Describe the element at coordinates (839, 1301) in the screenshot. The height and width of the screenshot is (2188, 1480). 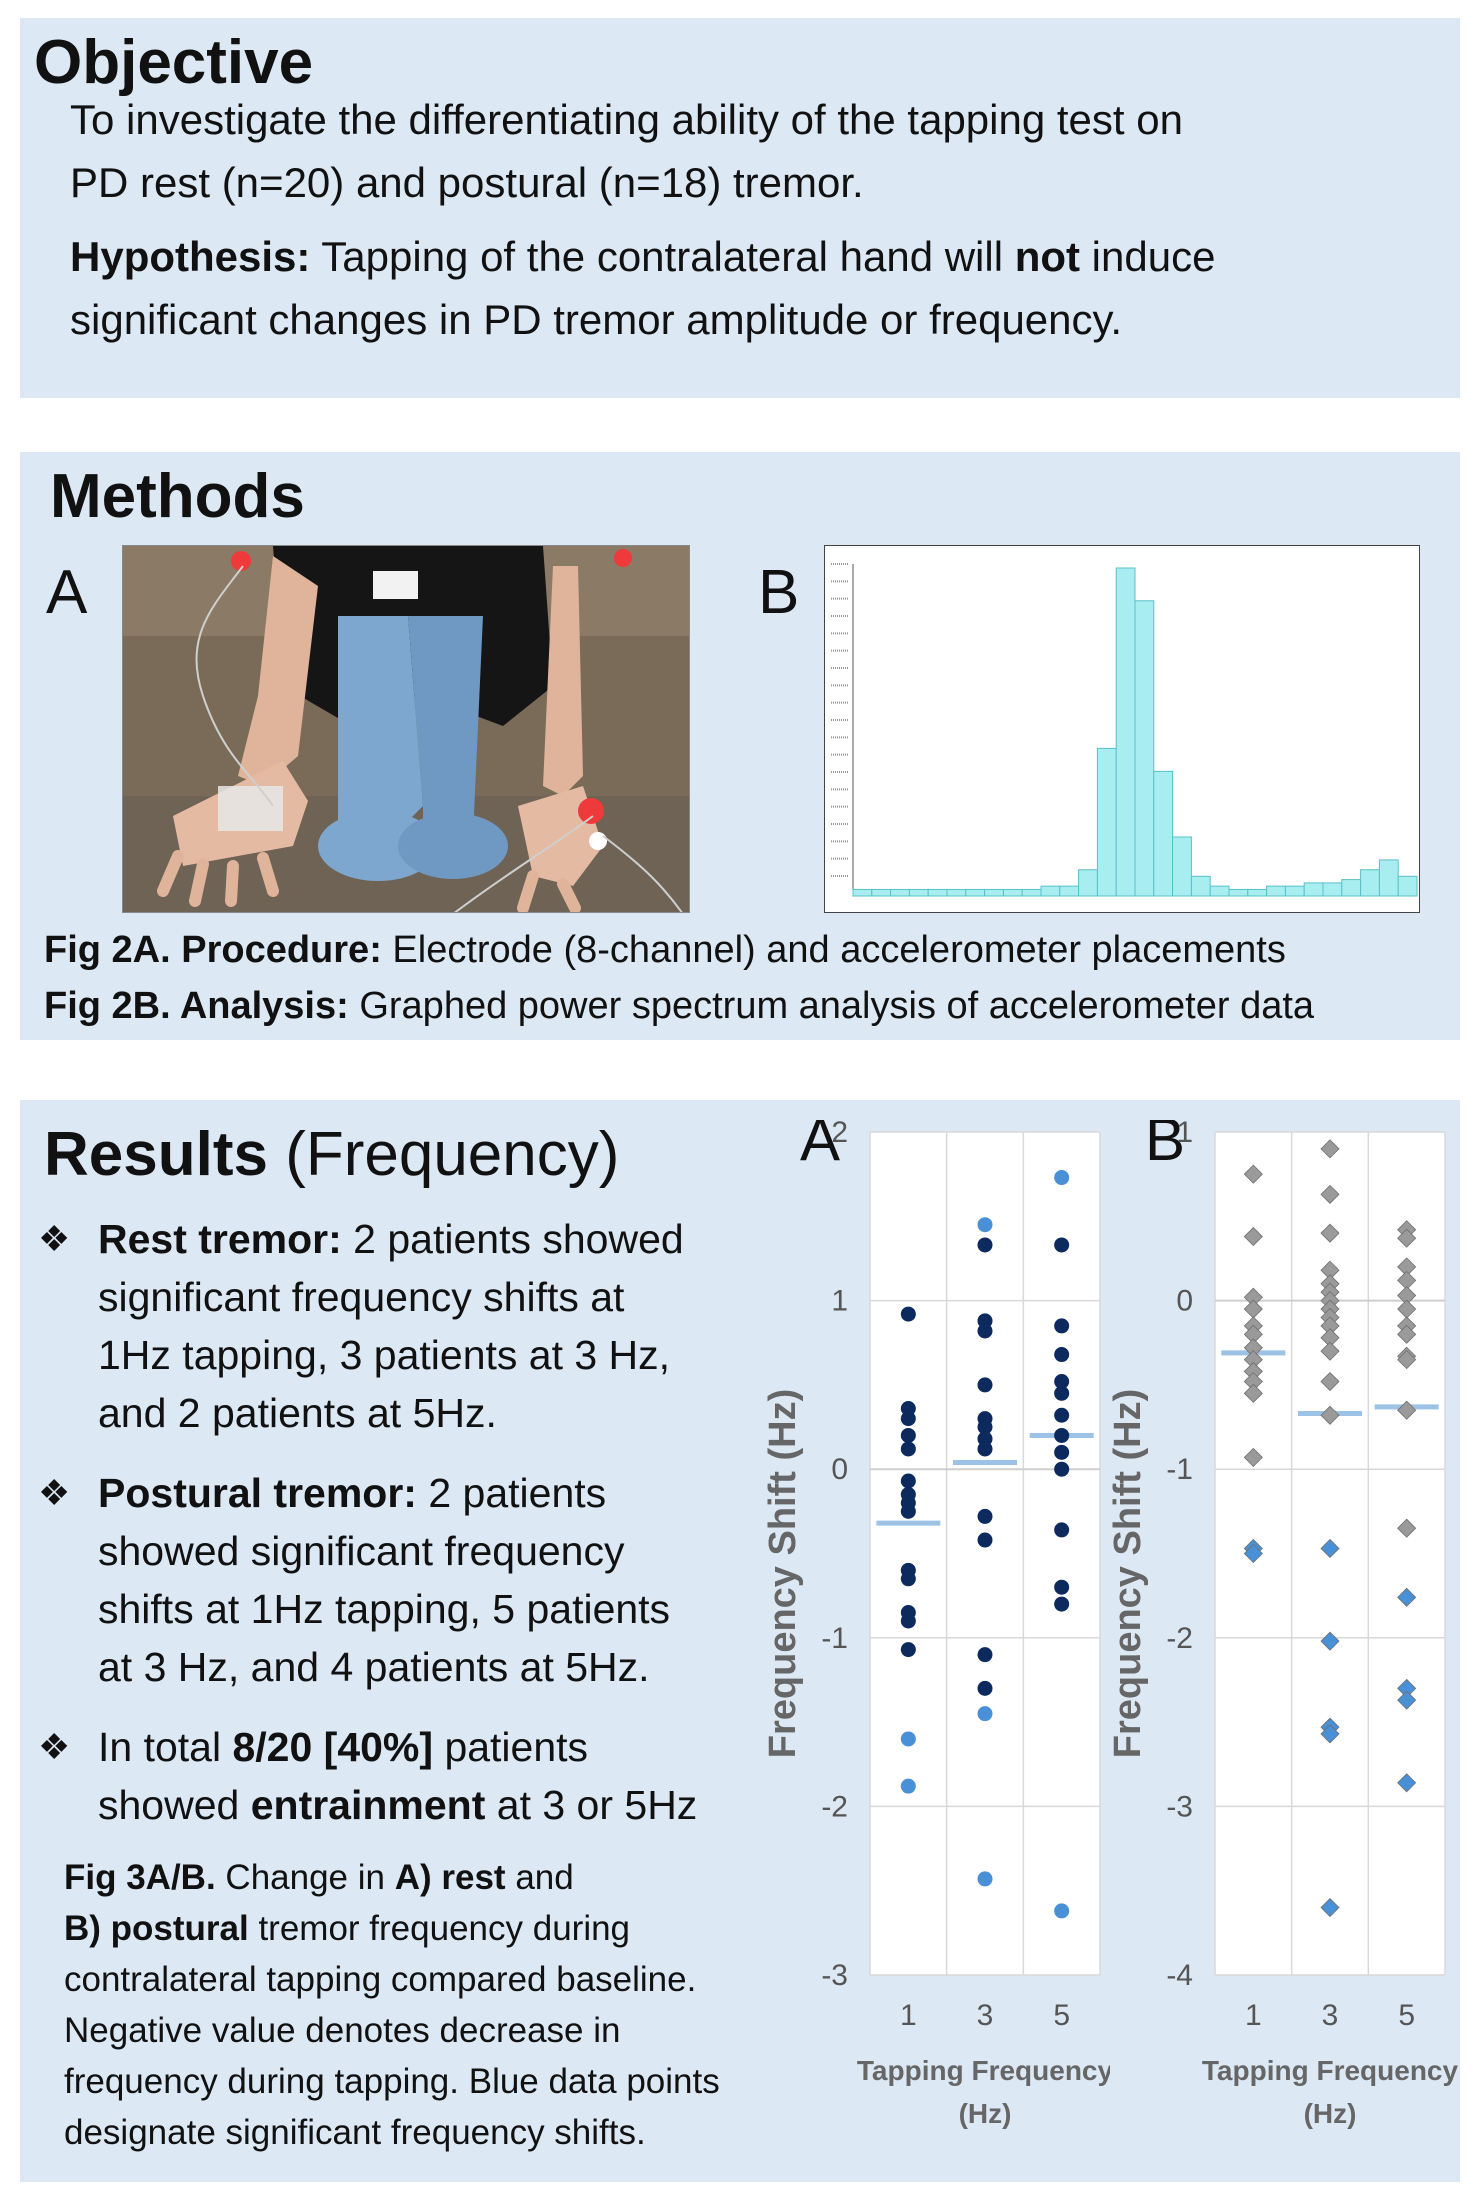
I see `y-tick-label: 1` at that location.